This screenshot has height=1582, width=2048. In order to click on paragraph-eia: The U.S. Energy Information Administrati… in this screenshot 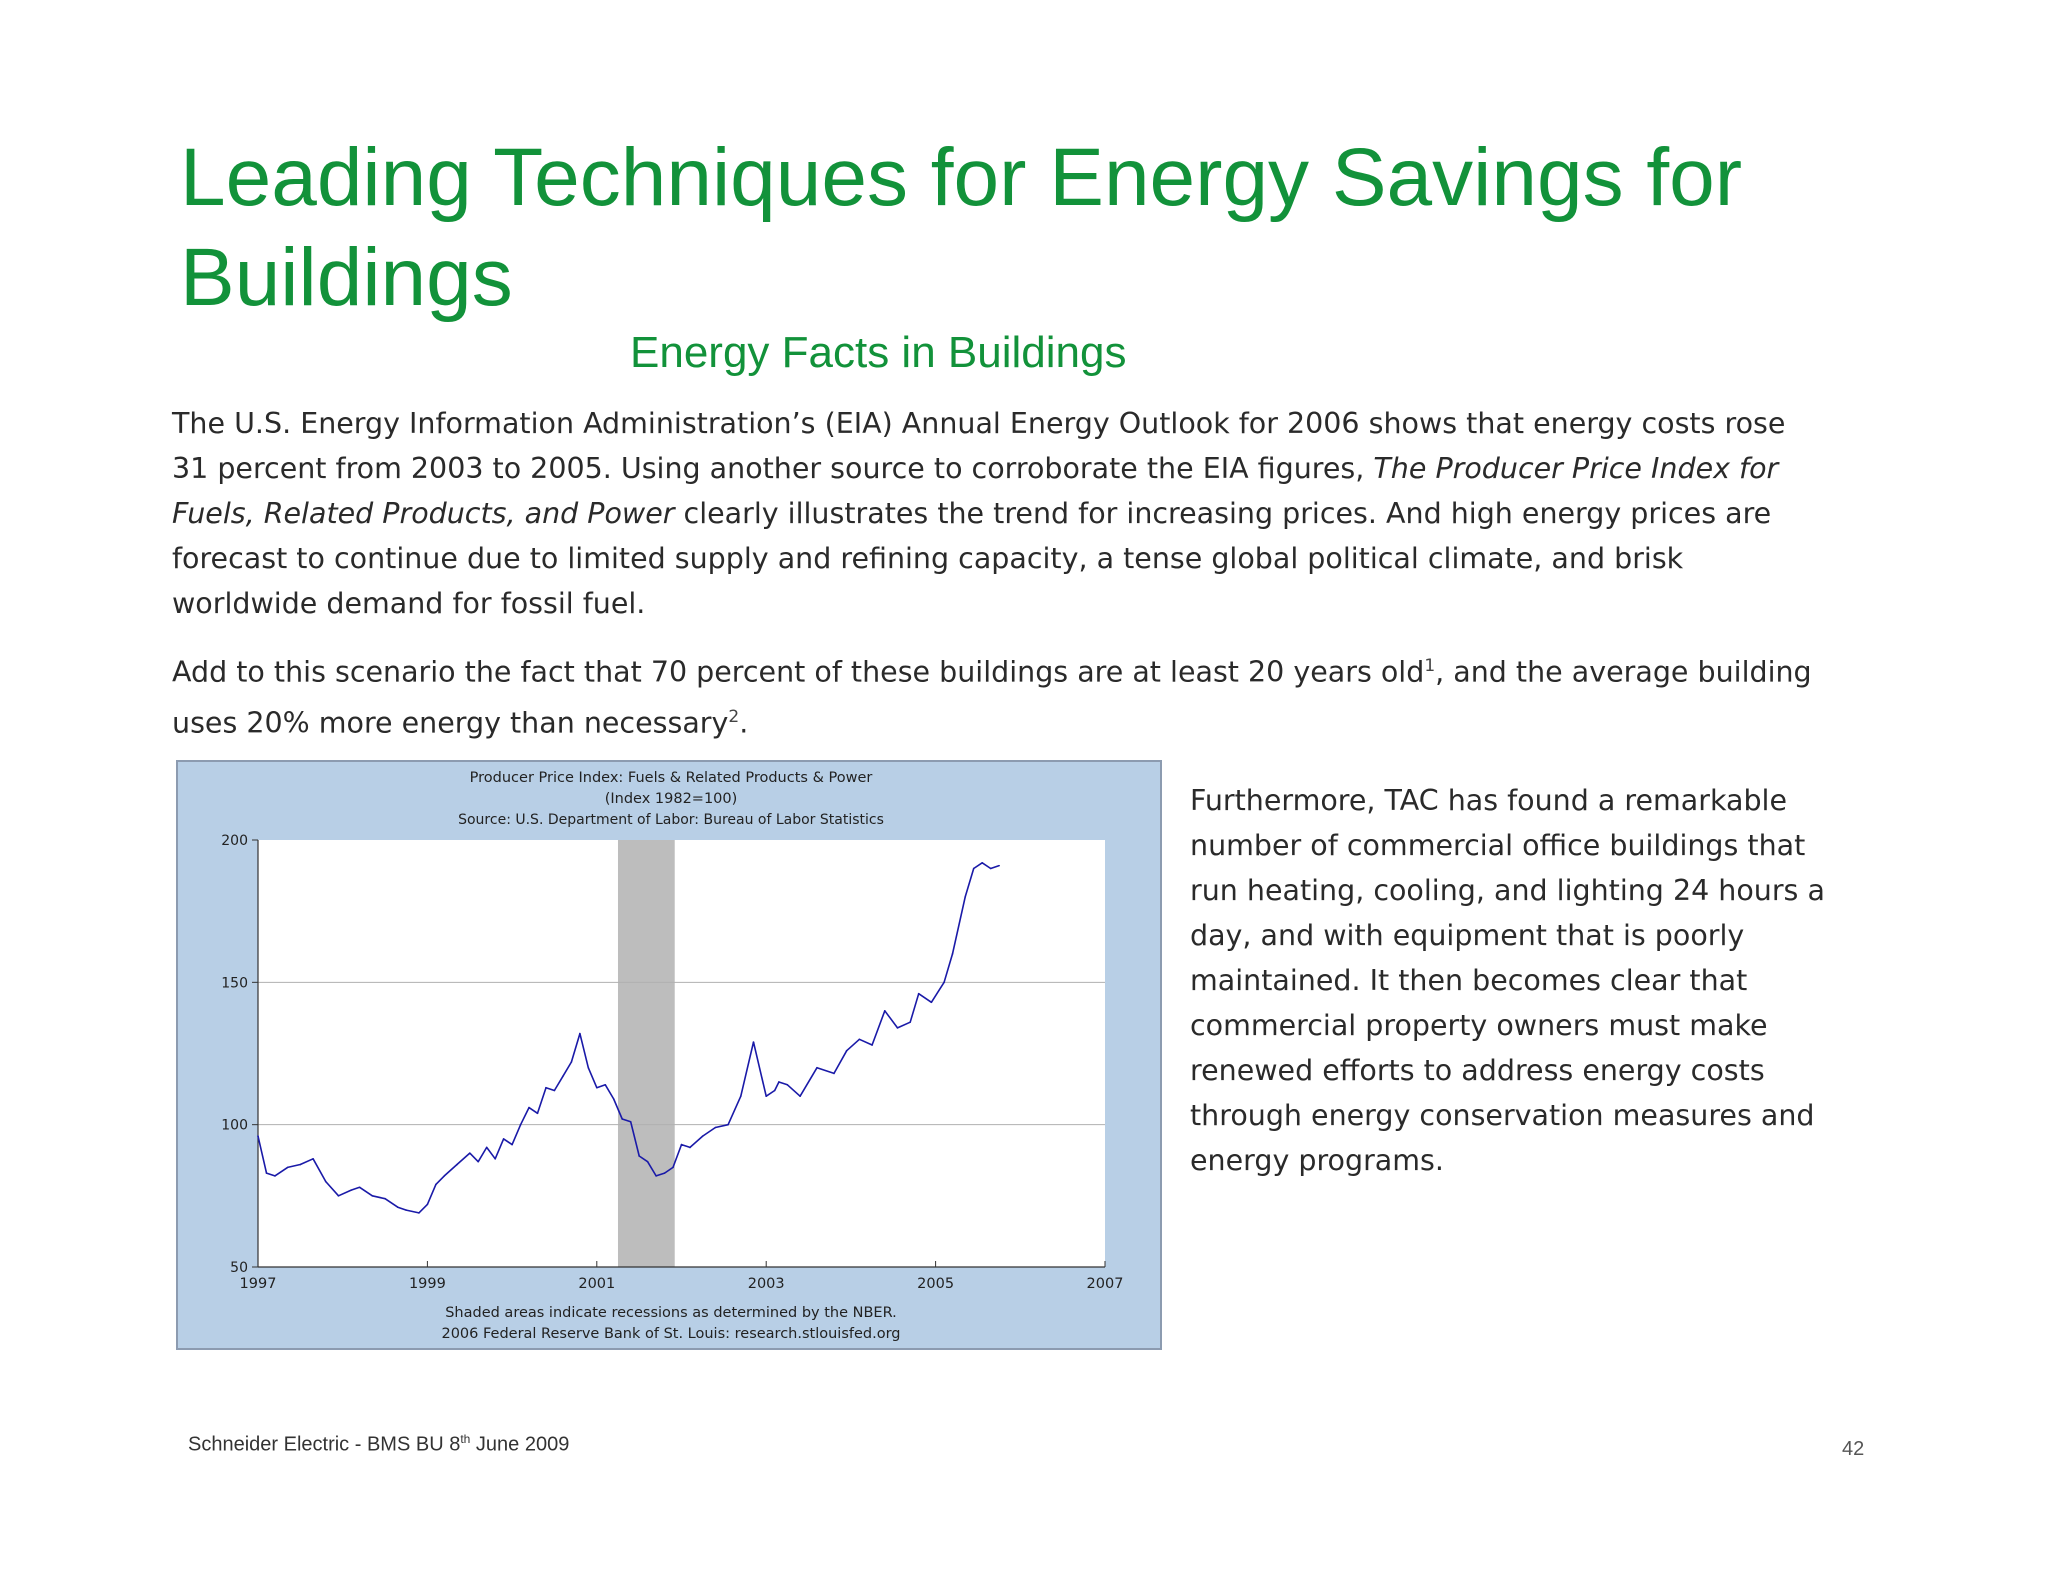, I will do `click(992, 513)`.